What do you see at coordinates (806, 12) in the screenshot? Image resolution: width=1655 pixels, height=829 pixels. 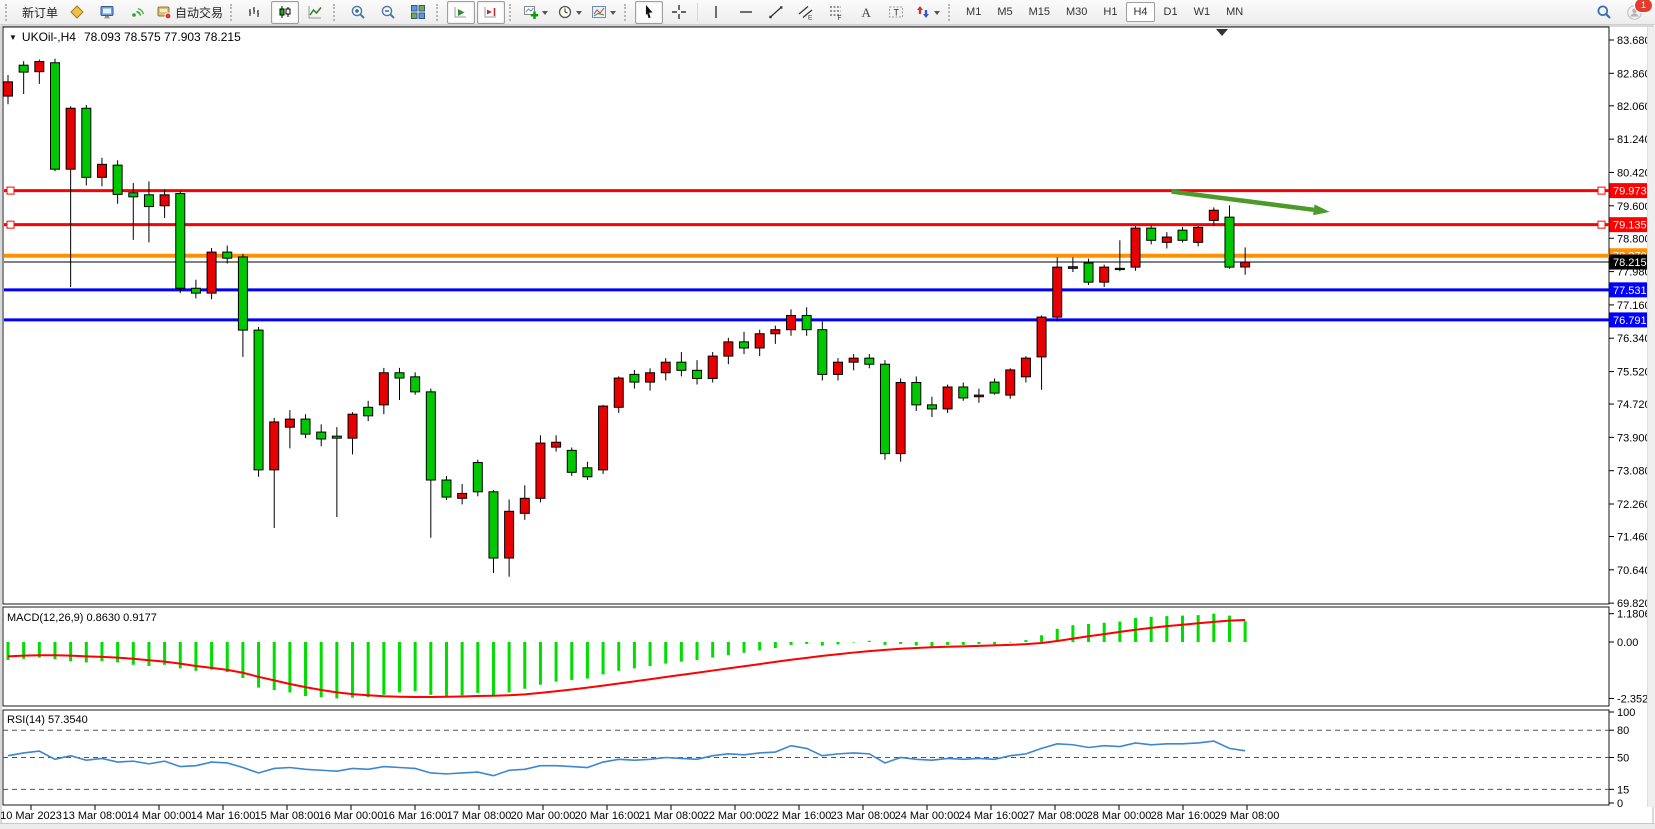 I see `channel-tool-button: E` at bounding box center [806, 12].